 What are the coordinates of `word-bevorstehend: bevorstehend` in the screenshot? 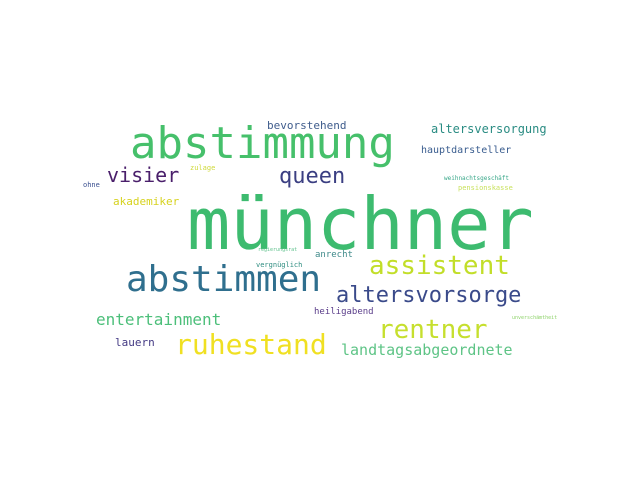 It's located at (307, 125).